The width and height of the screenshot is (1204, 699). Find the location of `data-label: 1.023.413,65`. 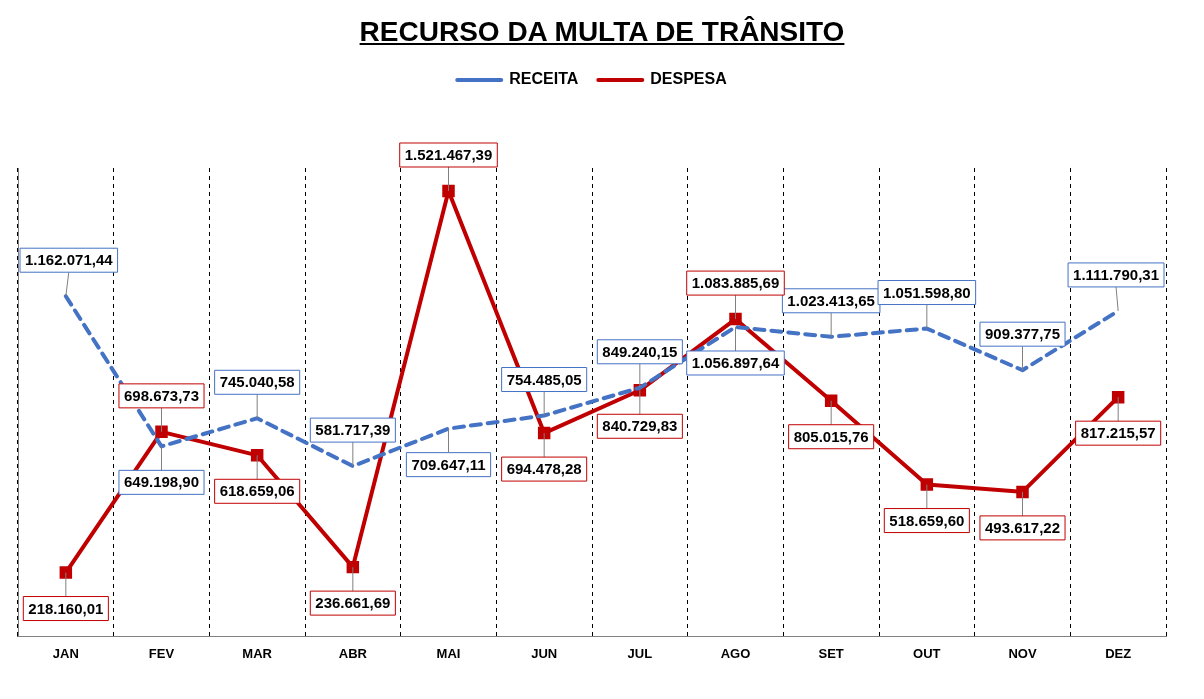

data-label: 1.023.413,65 is located at coordinates (831, 300).